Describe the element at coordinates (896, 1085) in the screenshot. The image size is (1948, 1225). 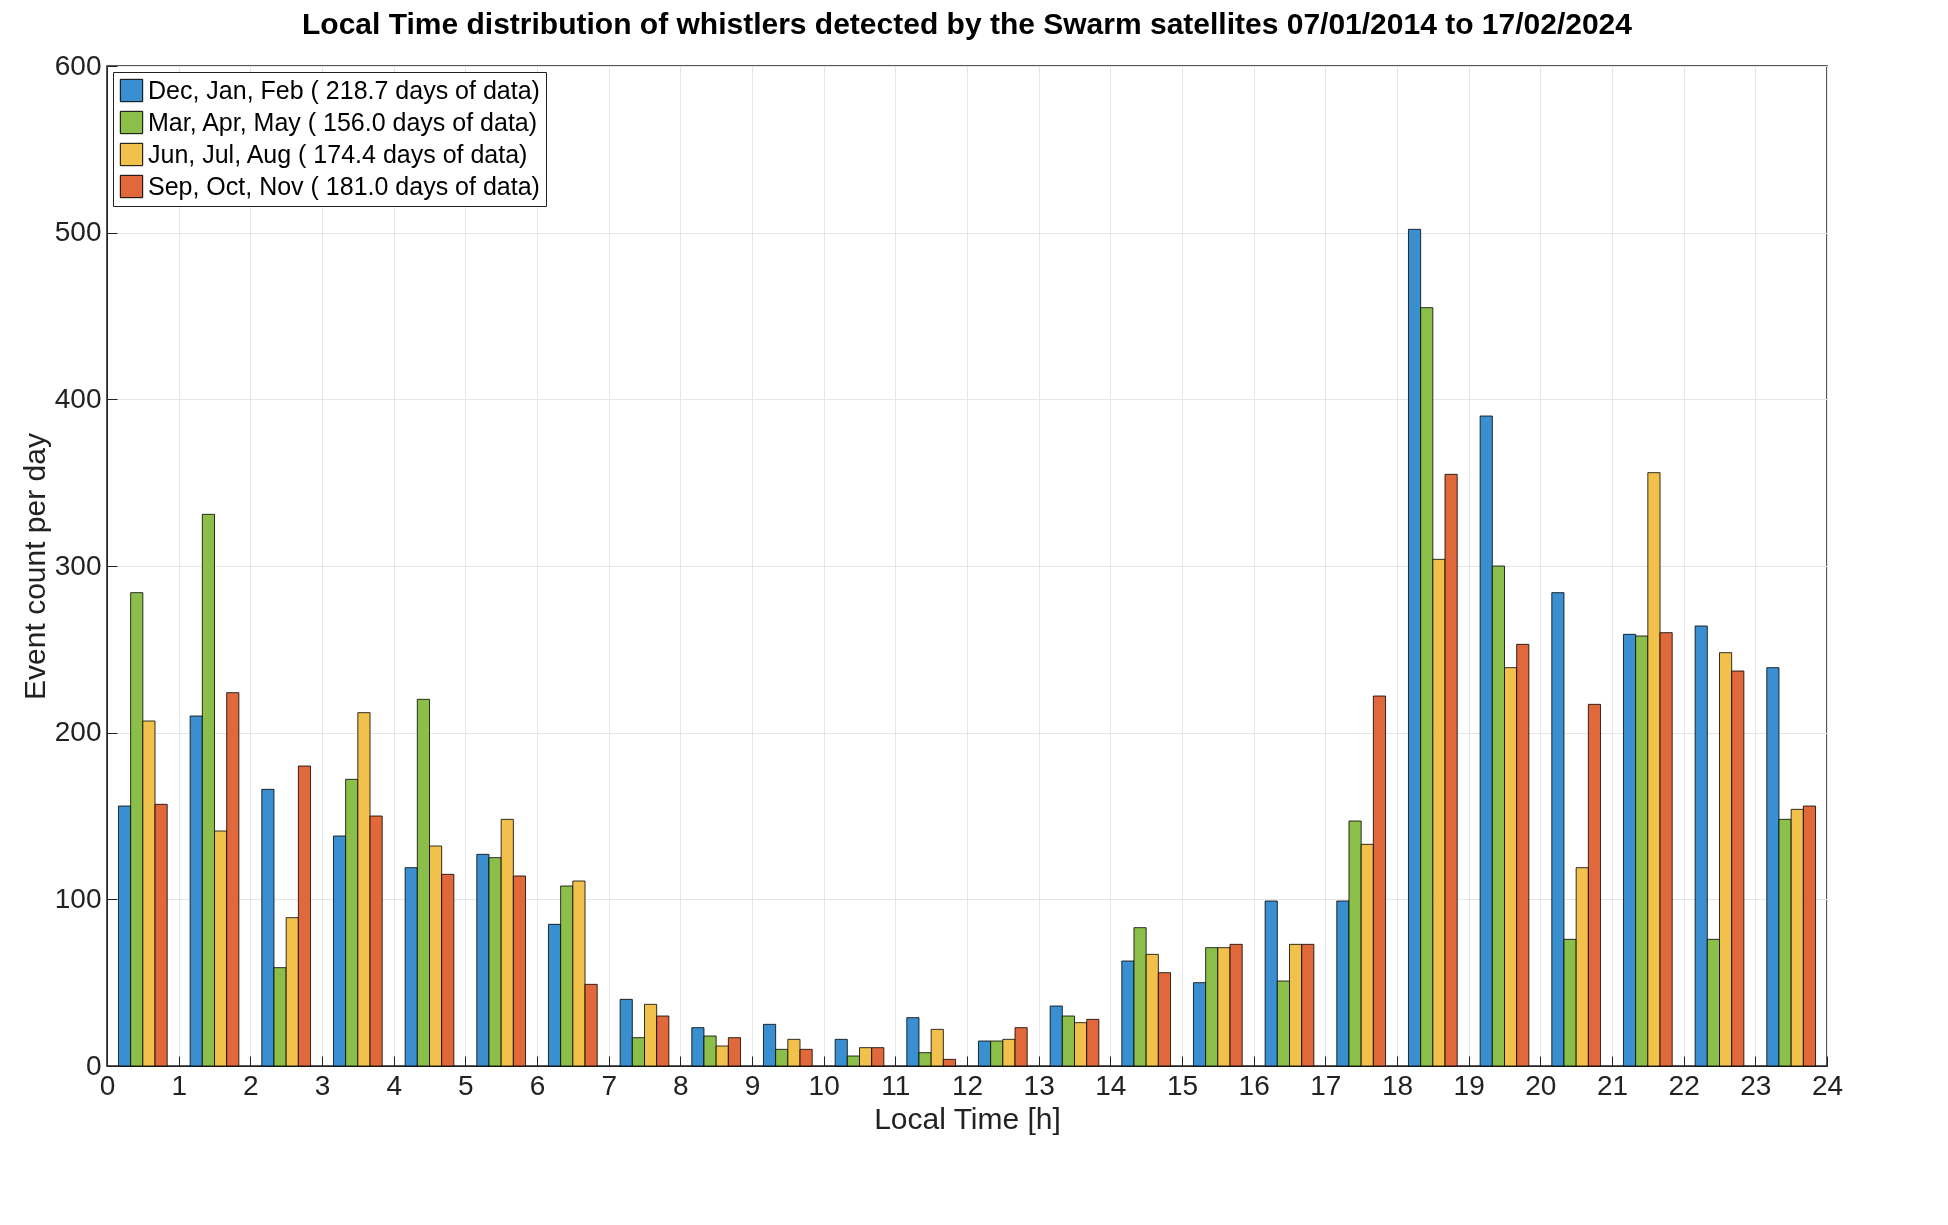
I see `x-tick-label: 11` at that location.